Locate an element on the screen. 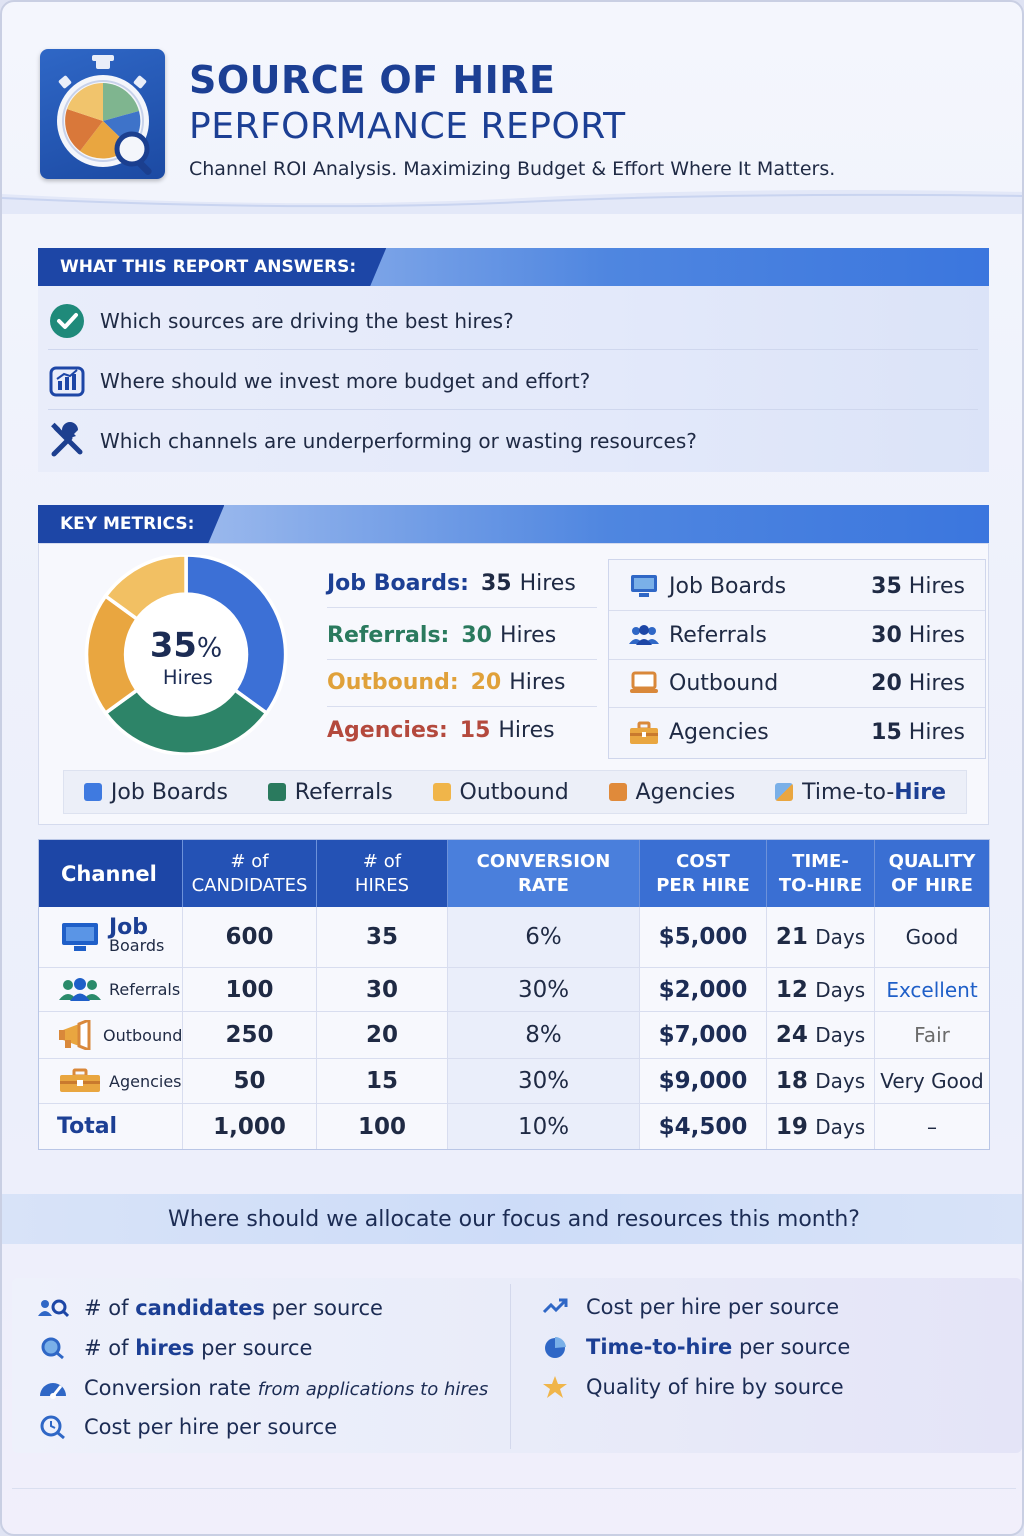 The width and height of the screenshot is (1024, 1536). cell-time-to-hire: 12 Days is located at coordinates (821, 989).